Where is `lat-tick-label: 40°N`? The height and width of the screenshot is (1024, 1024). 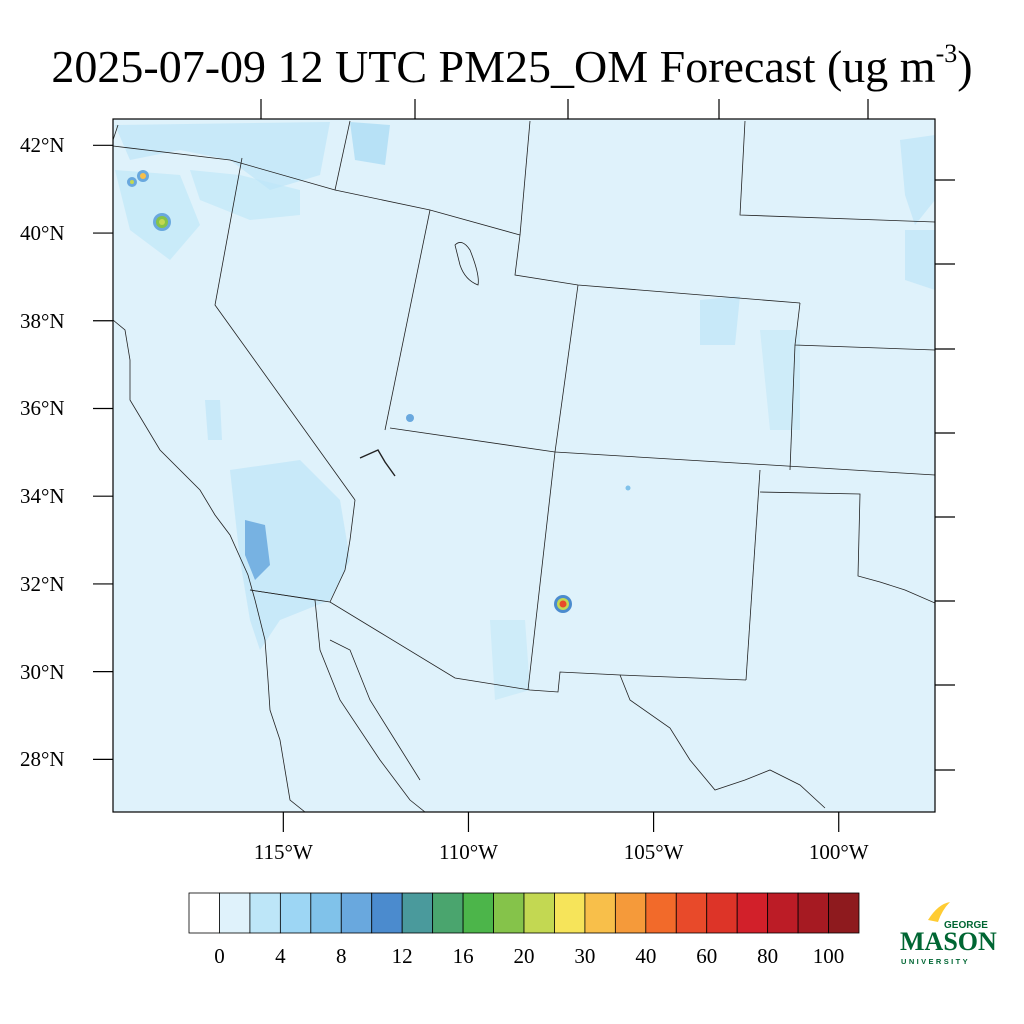
lat-tick-label: 40°N is located at coordinates (42, 233).